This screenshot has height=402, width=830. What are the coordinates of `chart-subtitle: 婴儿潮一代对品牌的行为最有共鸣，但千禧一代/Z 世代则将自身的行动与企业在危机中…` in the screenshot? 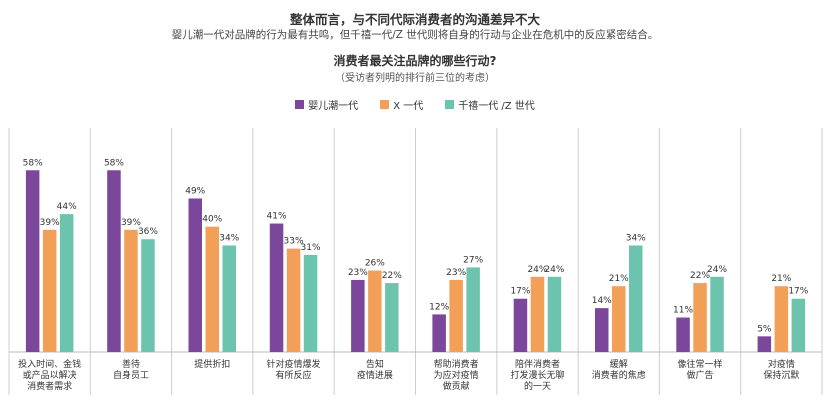 It's located at (415, 35).